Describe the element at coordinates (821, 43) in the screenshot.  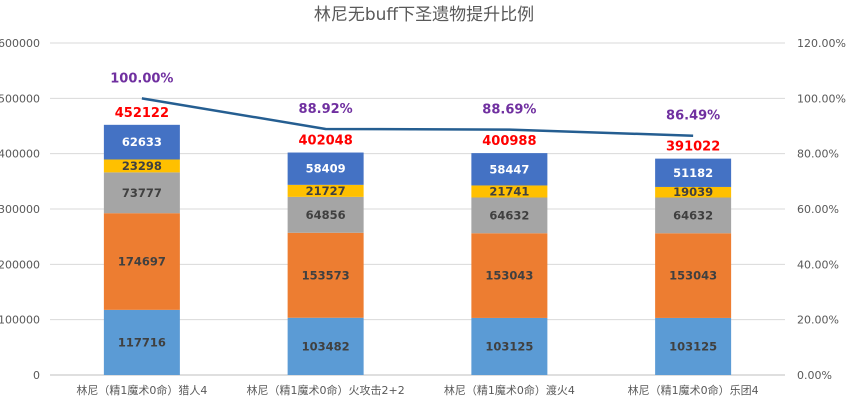
I see `y2-tick-label: 120.00%` at that location.